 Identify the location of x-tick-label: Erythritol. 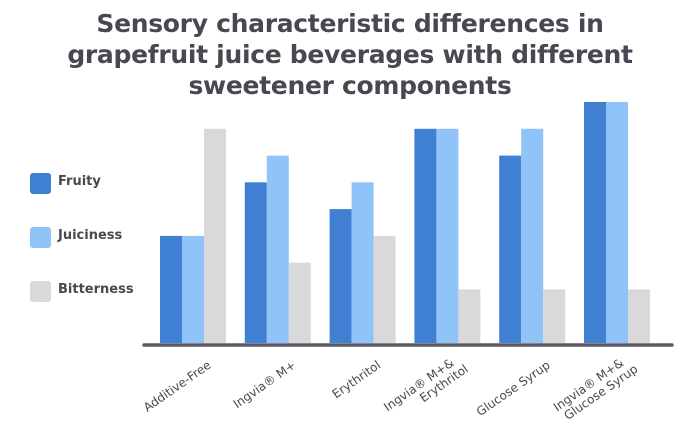
(357, 379).